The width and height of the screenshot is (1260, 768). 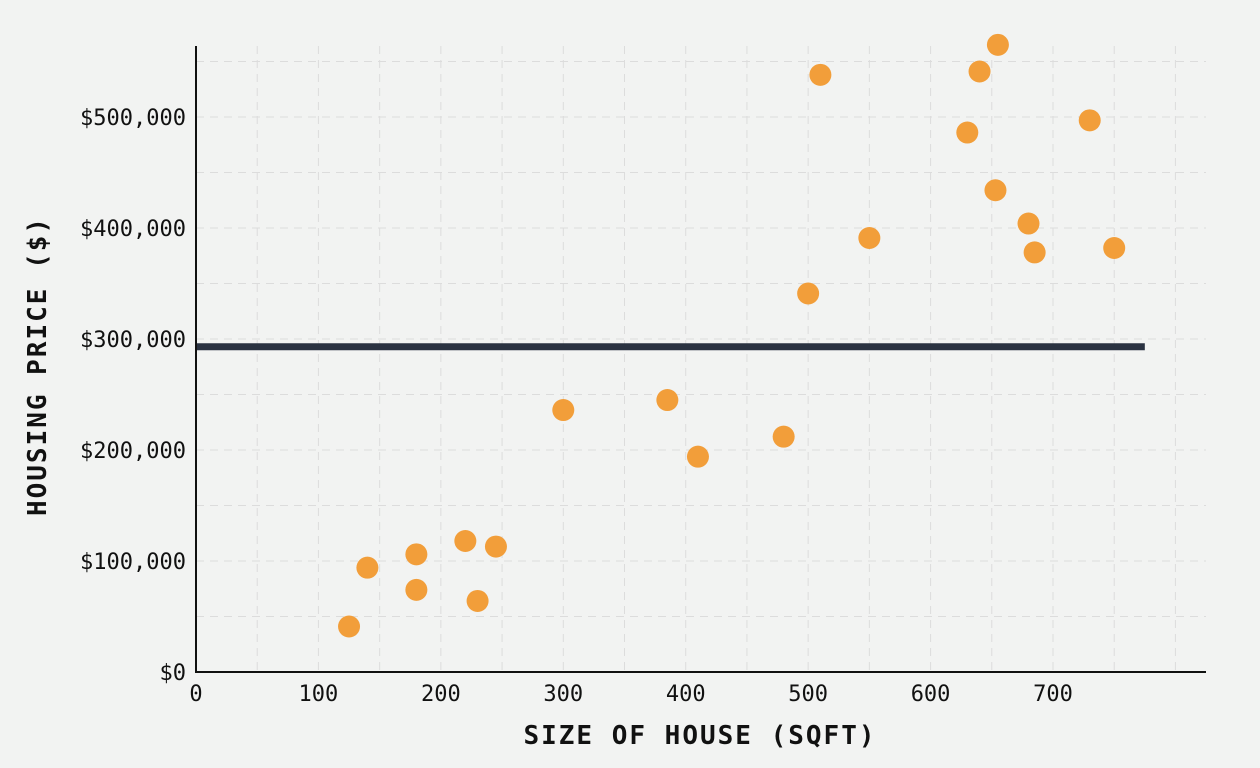 What do you see at coordinates (699, 736) in the screenshot?
I see `x-axis-title: SIZE OF HOUSE (SQFT)` at bounding box center [699, 736].